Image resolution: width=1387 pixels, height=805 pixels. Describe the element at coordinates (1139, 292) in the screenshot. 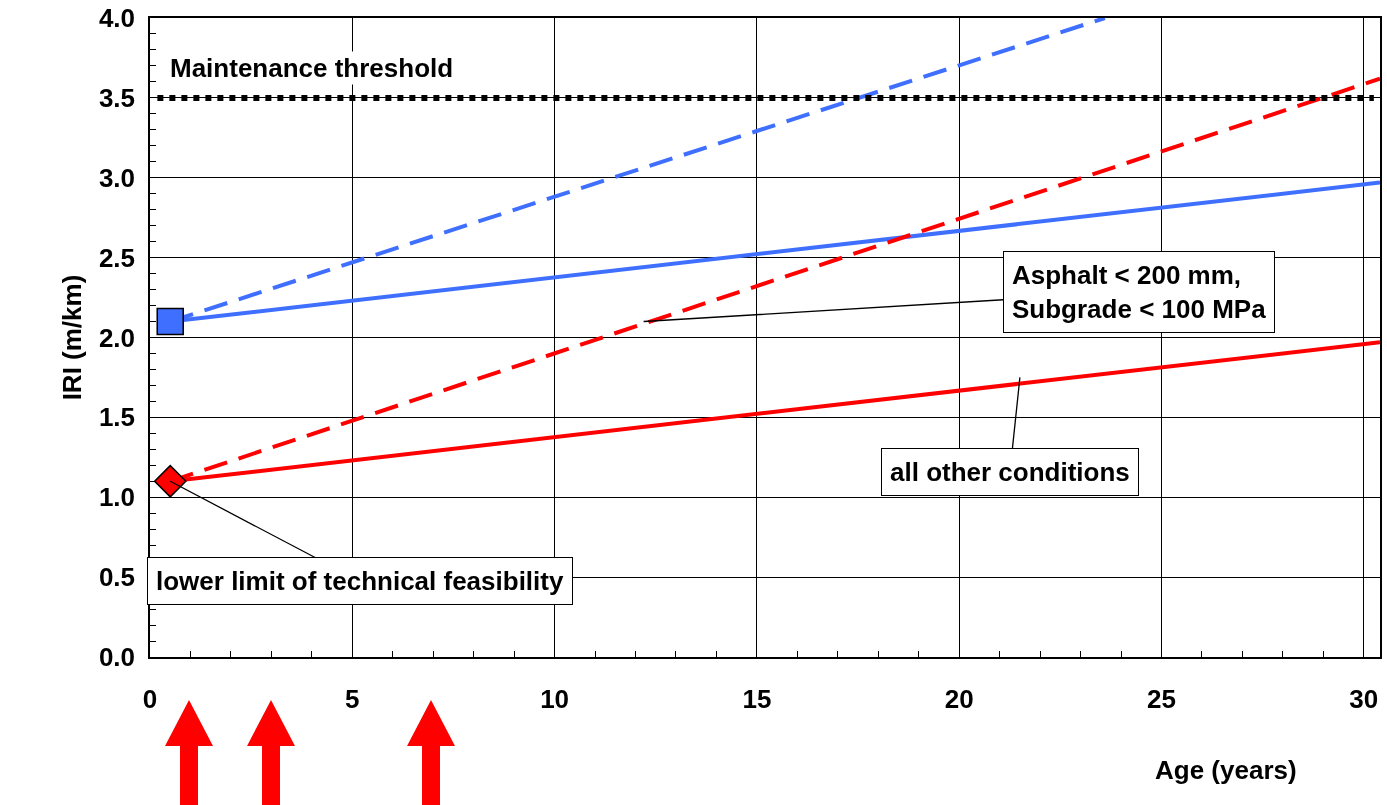

I see `annotation: Asphalt < 200 mm, Subgrade < 100 MPa` at that location.